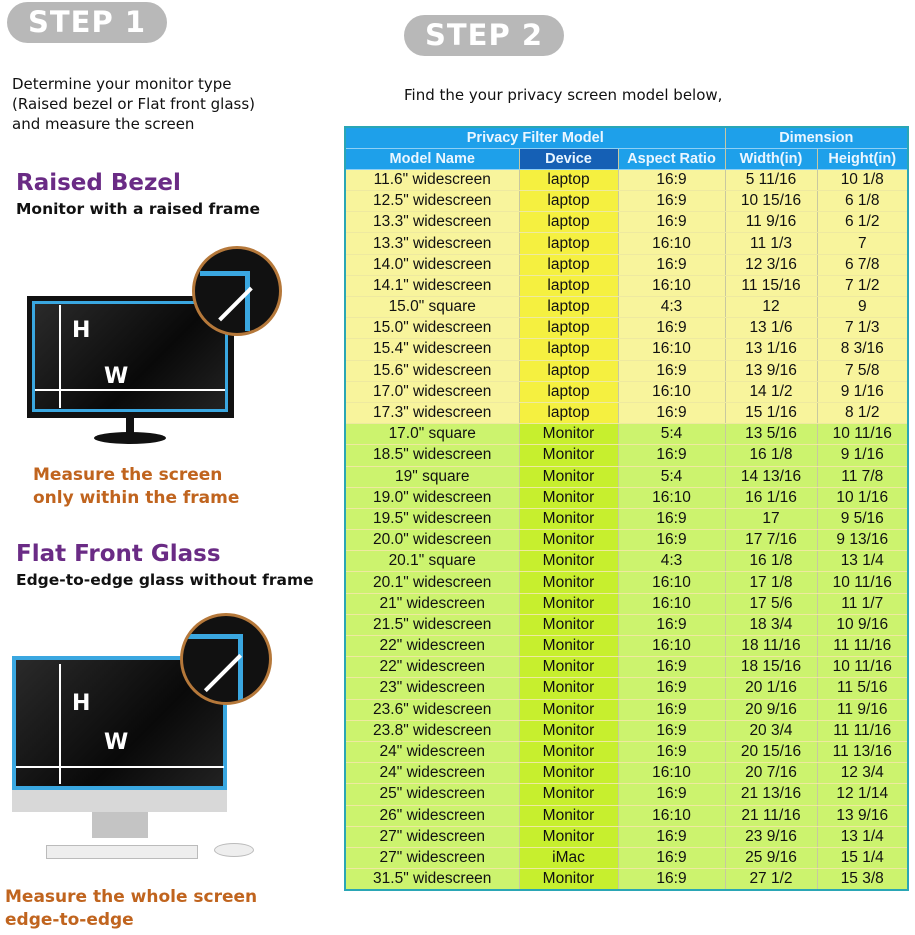 Image resolution: width=915 pixels, height=935 pixels. What do you see at coordinates (770, 646) in the screenshot?
I see `cell-width: 18 11/16` at bounding box center [770, 646].